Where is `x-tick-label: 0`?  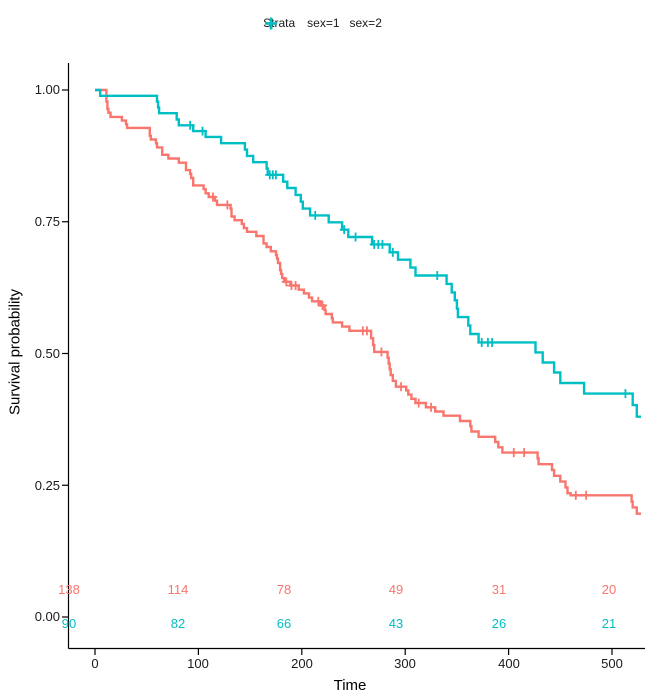 x-tick-label: 0 is located at coordinates (95, 663).